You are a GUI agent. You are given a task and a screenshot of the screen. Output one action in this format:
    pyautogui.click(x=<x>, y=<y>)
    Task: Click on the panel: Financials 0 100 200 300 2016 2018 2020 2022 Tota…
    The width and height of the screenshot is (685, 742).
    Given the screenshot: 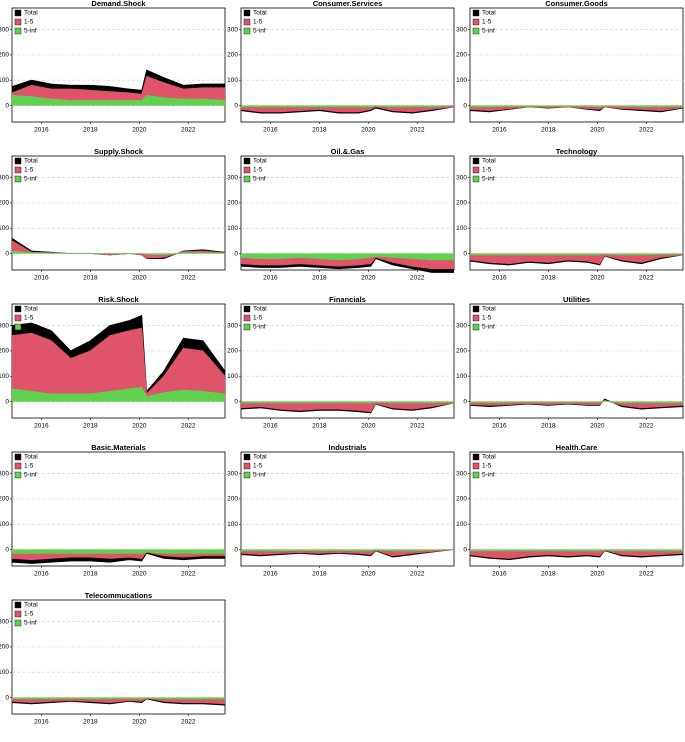 What is the action you would take?
    pyautogui.click(x=341, y=362)
    